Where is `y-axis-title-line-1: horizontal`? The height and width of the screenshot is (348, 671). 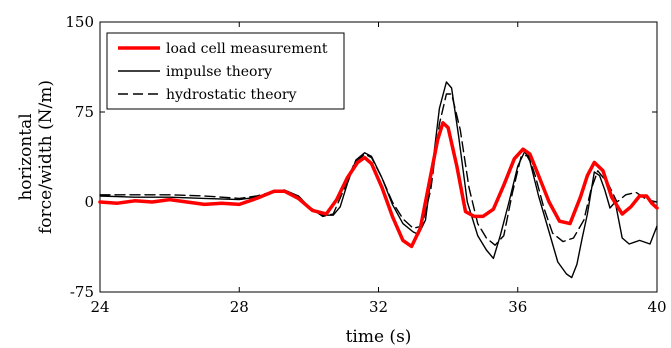
y-axis-title-line-1: horizontal is located at coordinates (26, 156).